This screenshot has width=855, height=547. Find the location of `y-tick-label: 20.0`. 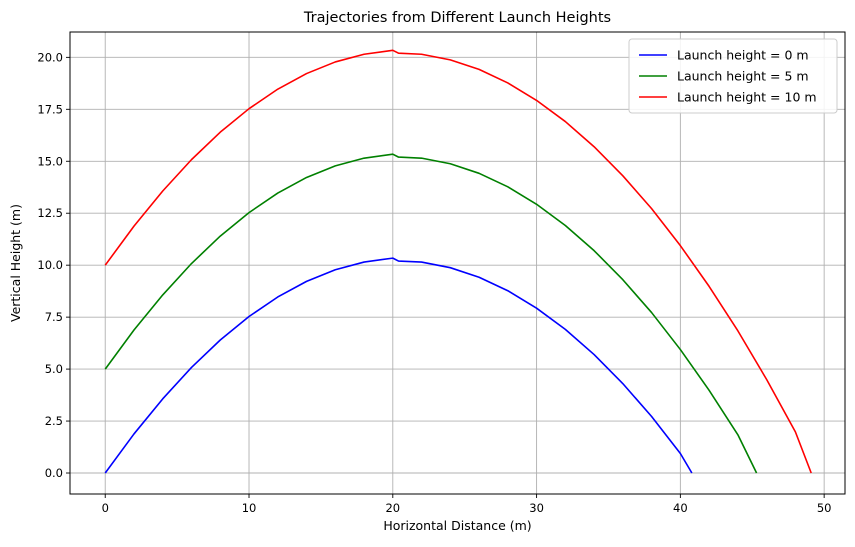

y-tick-label: 20.0 is located at coordinates (50, 57).